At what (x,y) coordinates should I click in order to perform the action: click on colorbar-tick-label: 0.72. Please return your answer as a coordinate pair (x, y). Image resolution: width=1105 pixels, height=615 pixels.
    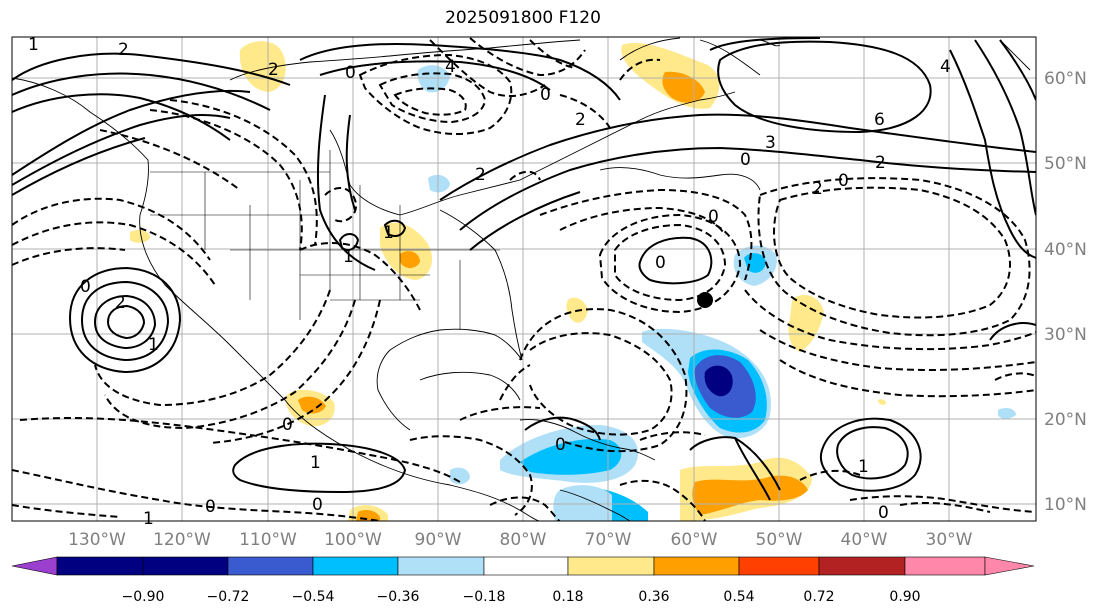
    Looking at the image, I should click on (818, 597).